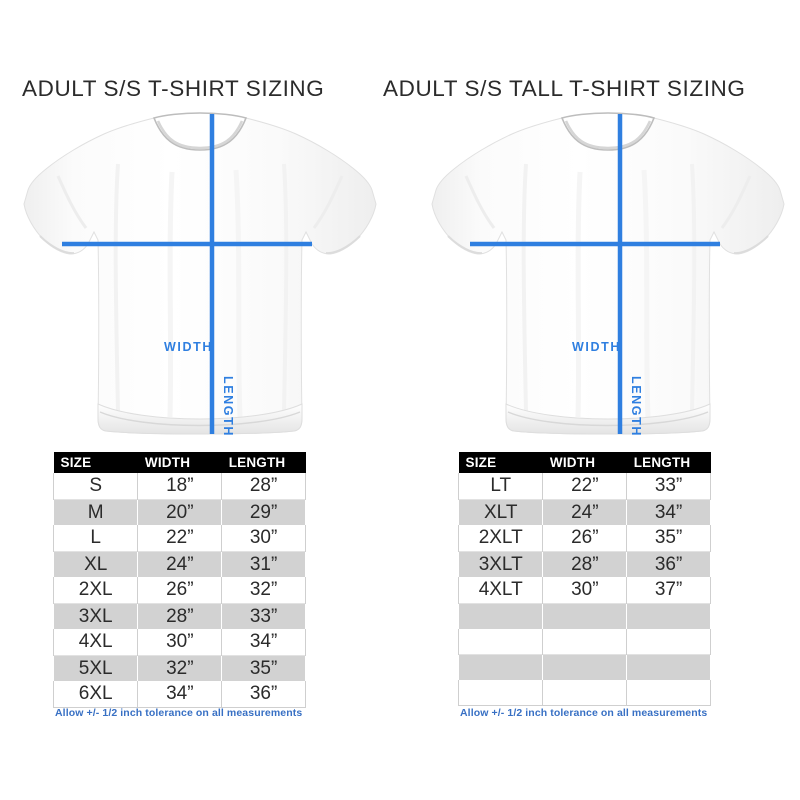  I want to click on page-title-tall: ADULT S/S TALL T-SHIRT SIZING, so click(564, 88).